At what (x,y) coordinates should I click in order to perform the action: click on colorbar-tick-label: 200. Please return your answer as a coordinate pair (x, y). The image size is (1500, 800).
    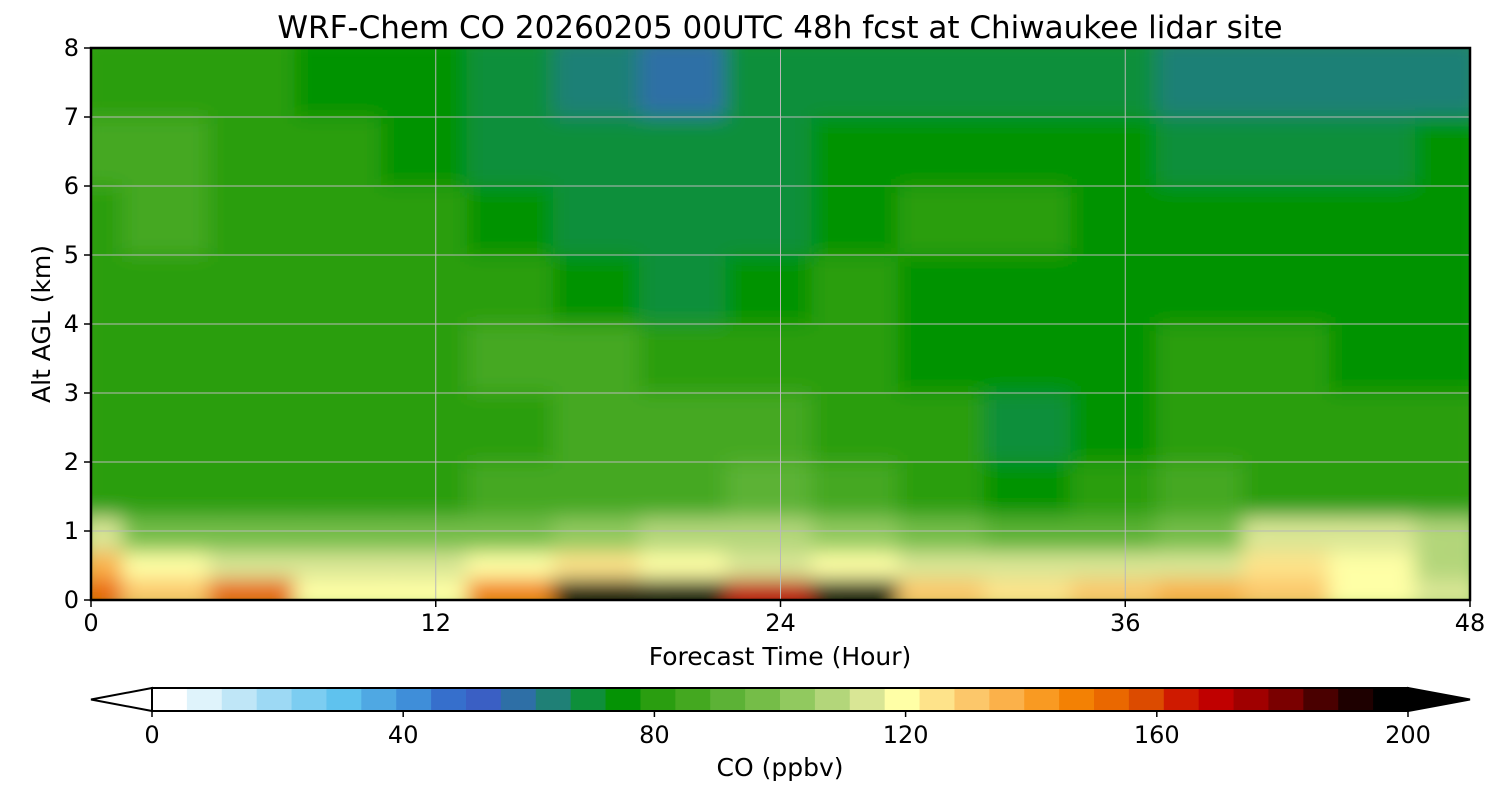
    Looking at the image, I should click on (1408, 735).